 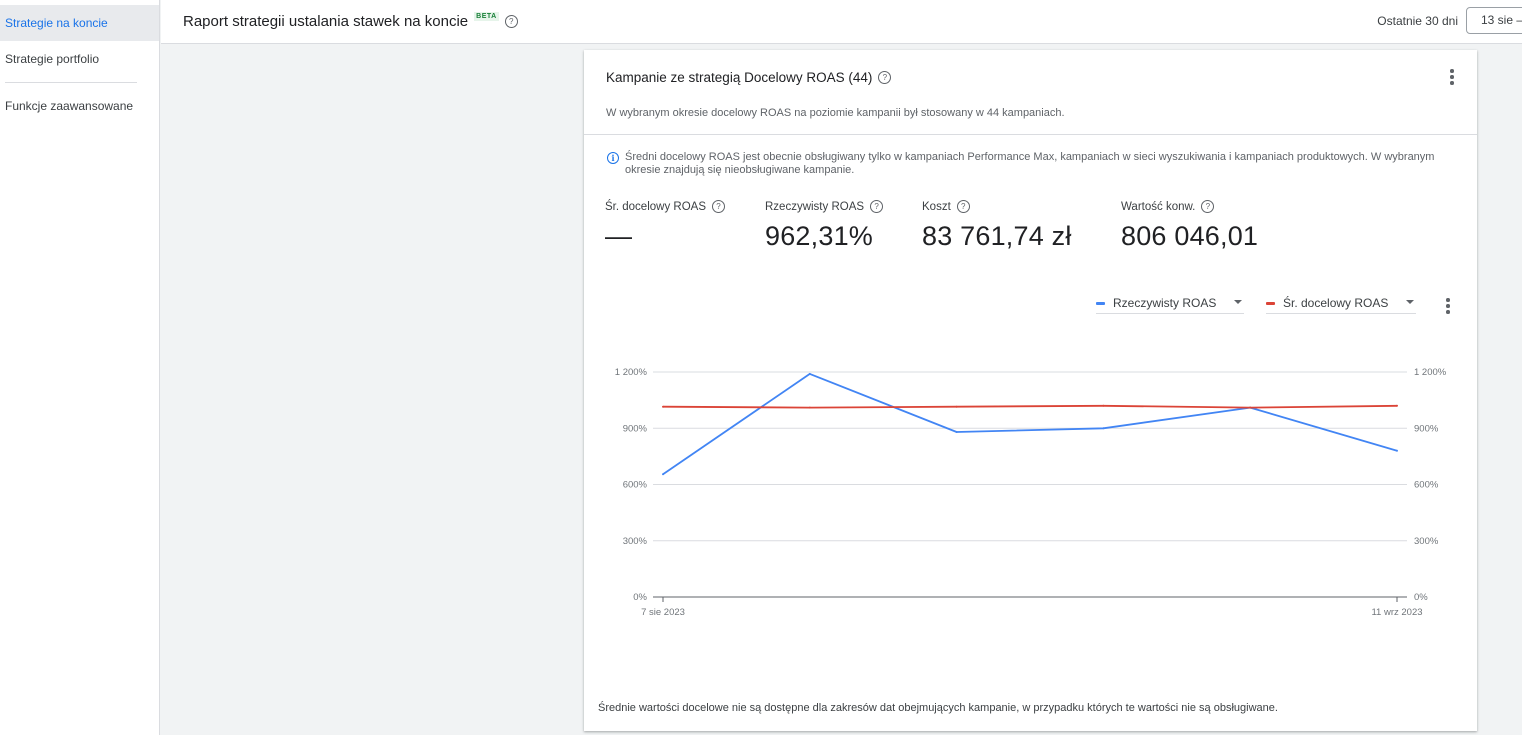 What do you see at coordinates (1494, 20) in the screenshot?
I see `date-range-picker: 13 sie –` at bounding box center [1494, 20].